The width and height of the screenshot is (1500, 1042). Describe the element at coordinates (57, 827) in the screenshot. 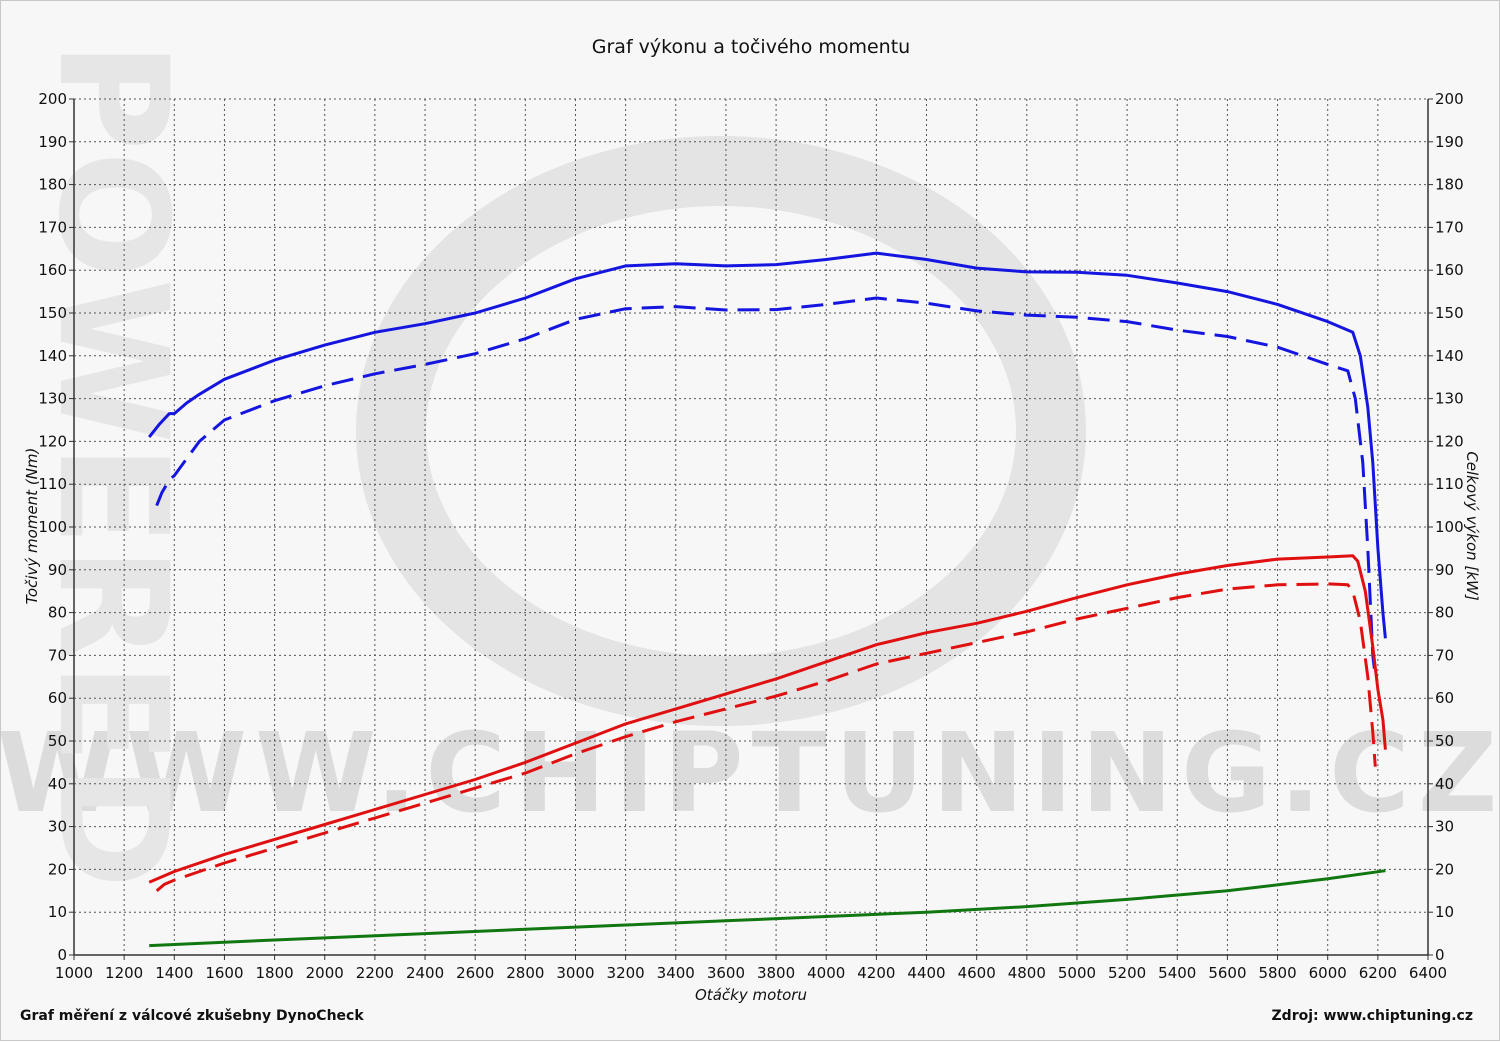

I see `y-left-tick-label: 30` at that location.